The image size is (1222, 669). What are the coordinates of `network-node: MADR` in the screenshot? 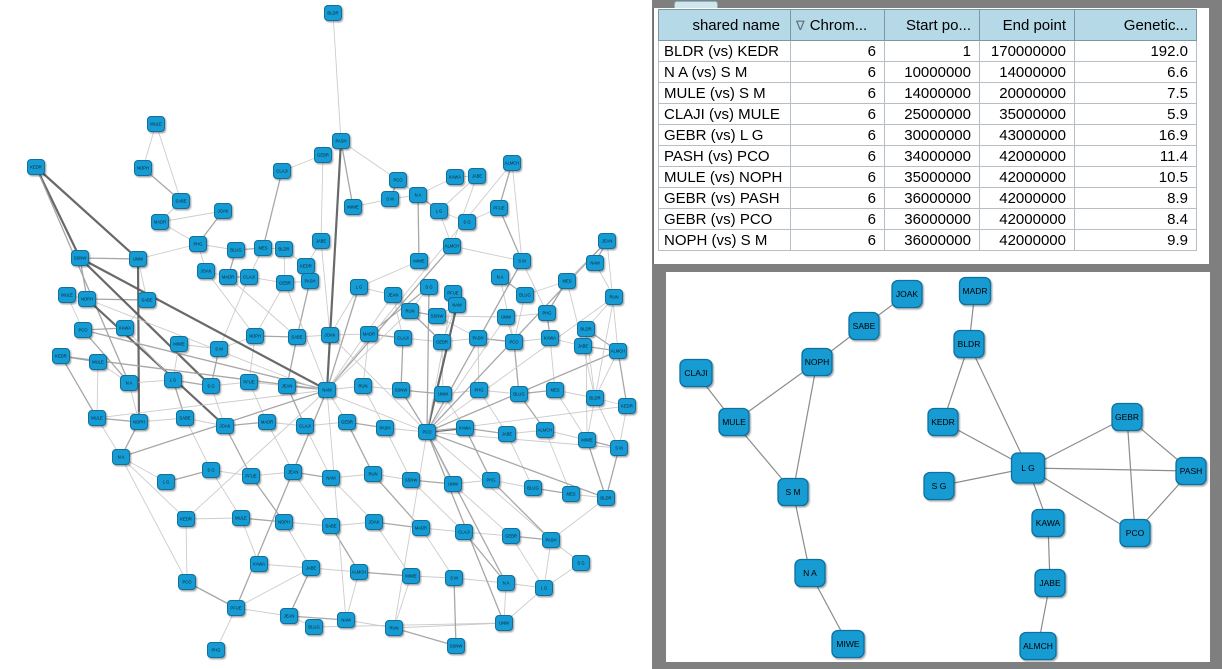 It's located at (160, 222).